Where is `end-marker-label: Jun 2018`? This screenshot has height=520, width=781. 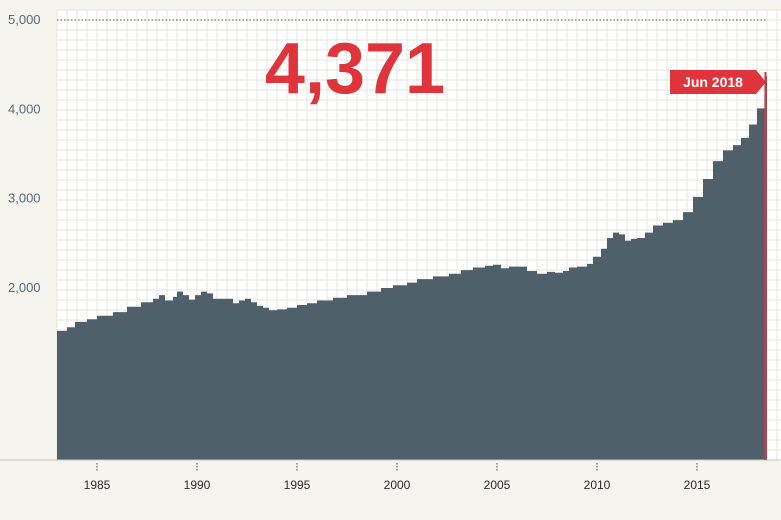
end-marker-label: Jun 2018 is located at coordinates (713, 82).